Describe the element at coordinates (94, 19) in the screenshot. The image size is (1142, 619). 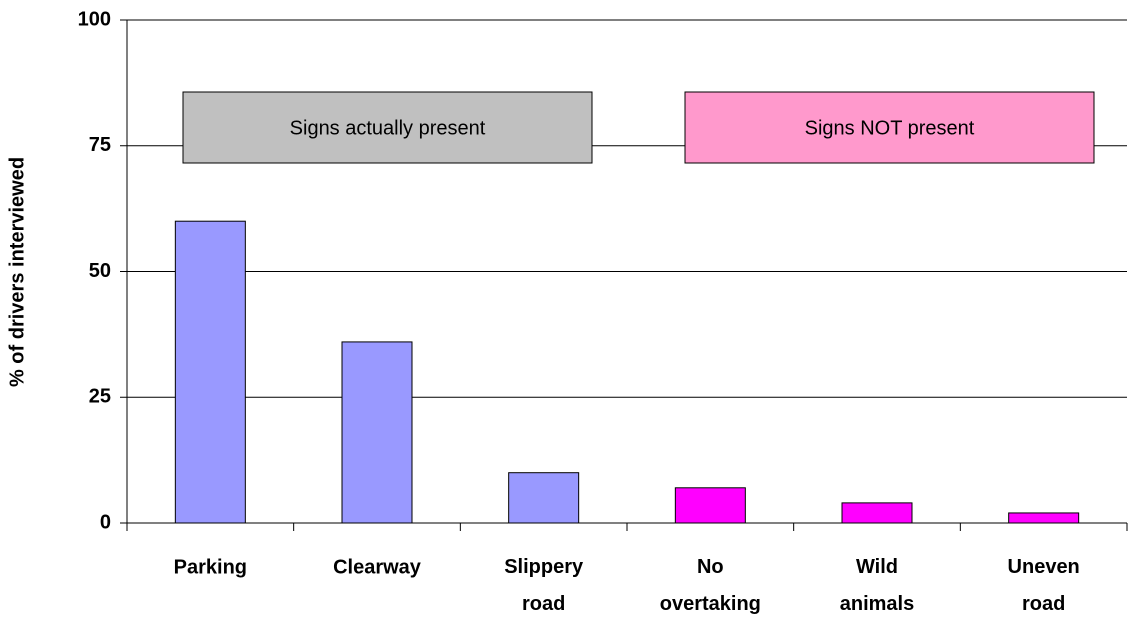
I see `y-tick-label: 100` at that location.